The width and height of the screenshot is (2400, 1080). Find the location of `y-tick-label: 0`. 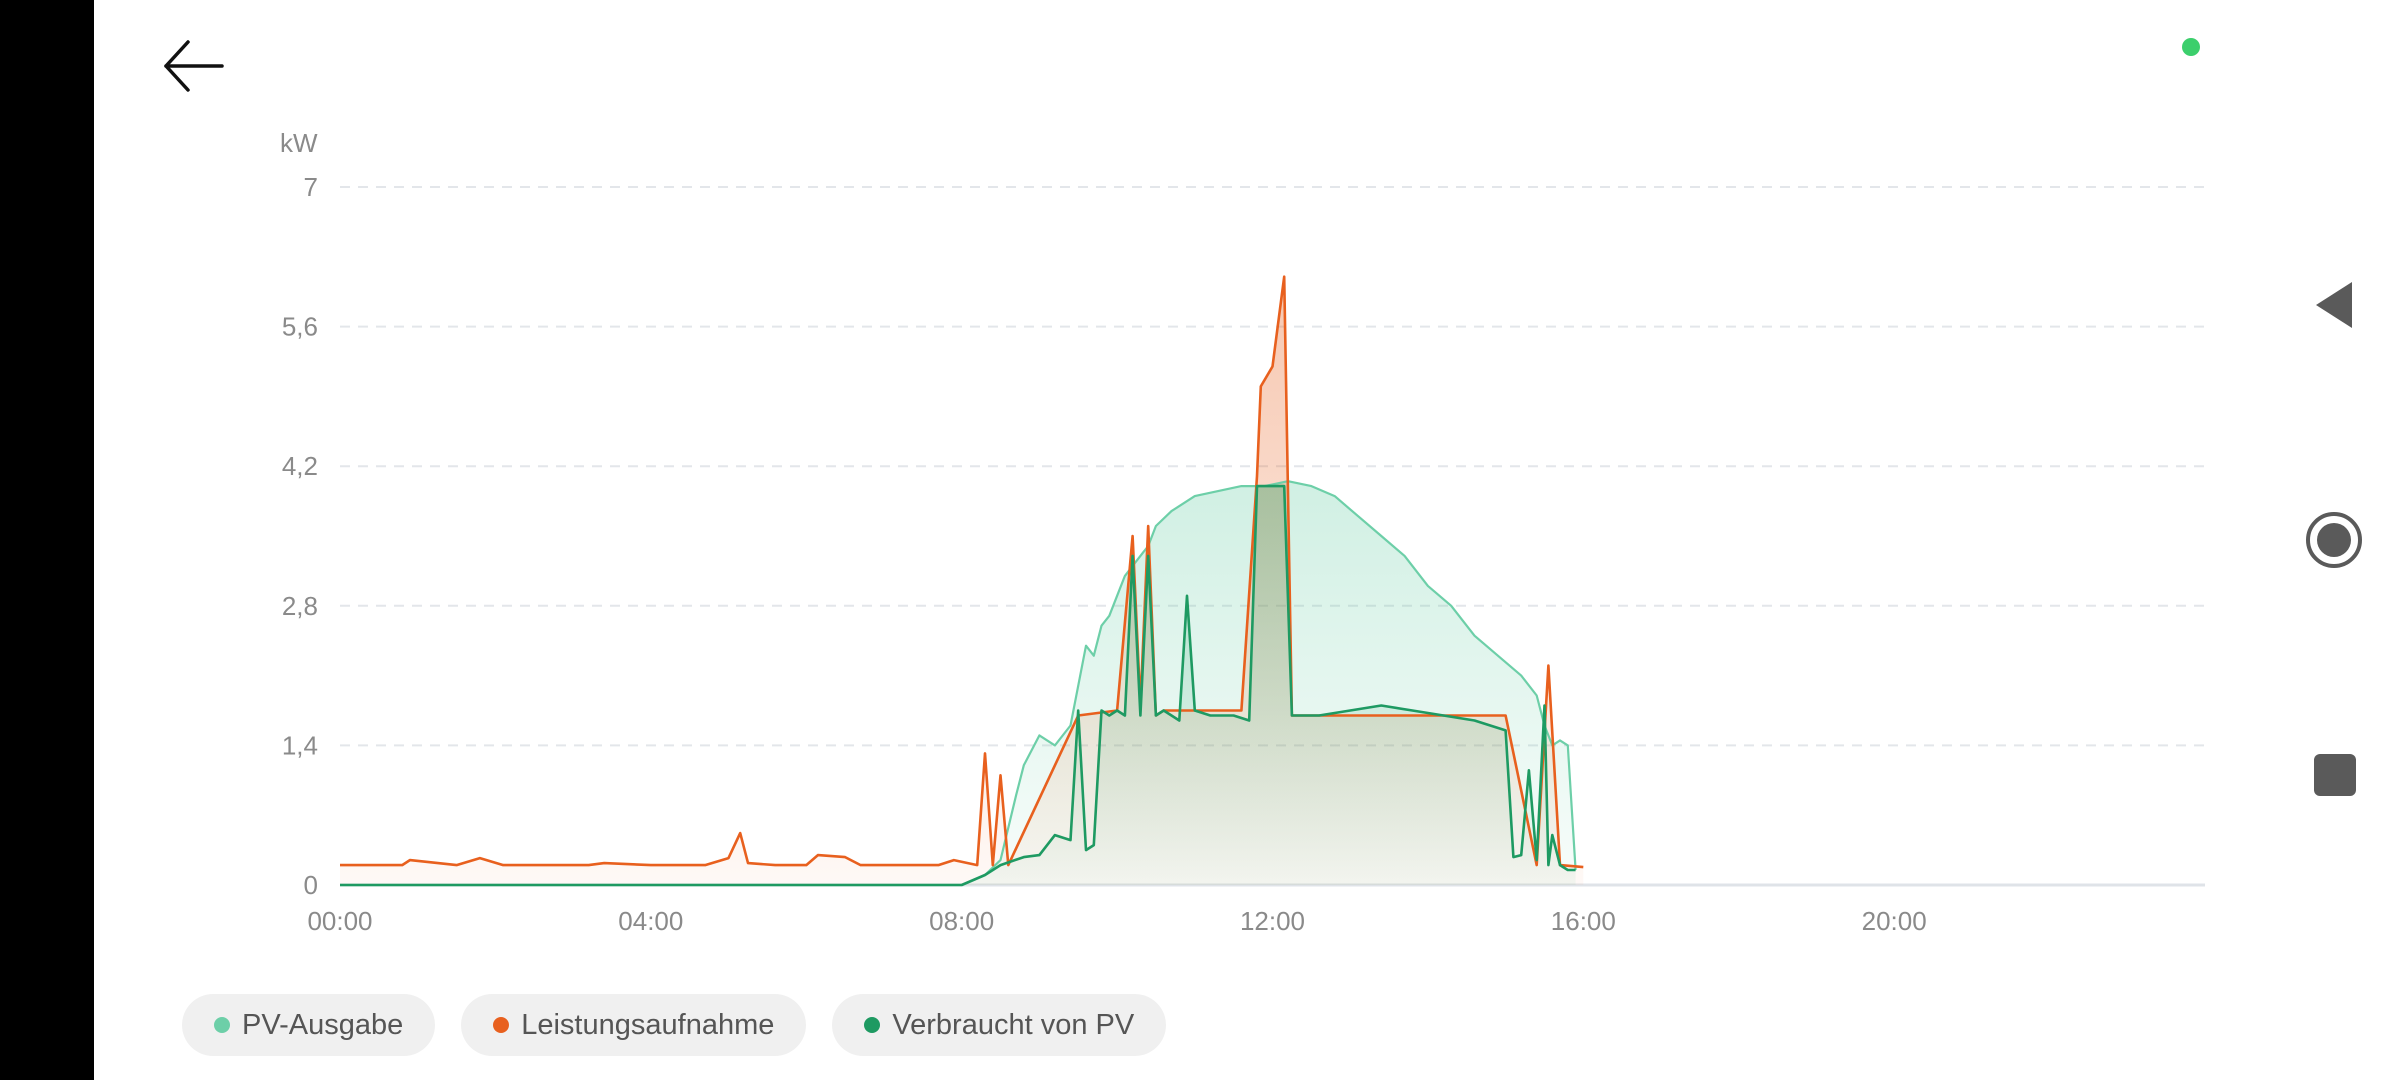

y-tick-label: 0 is located at coordinates (311, 885).